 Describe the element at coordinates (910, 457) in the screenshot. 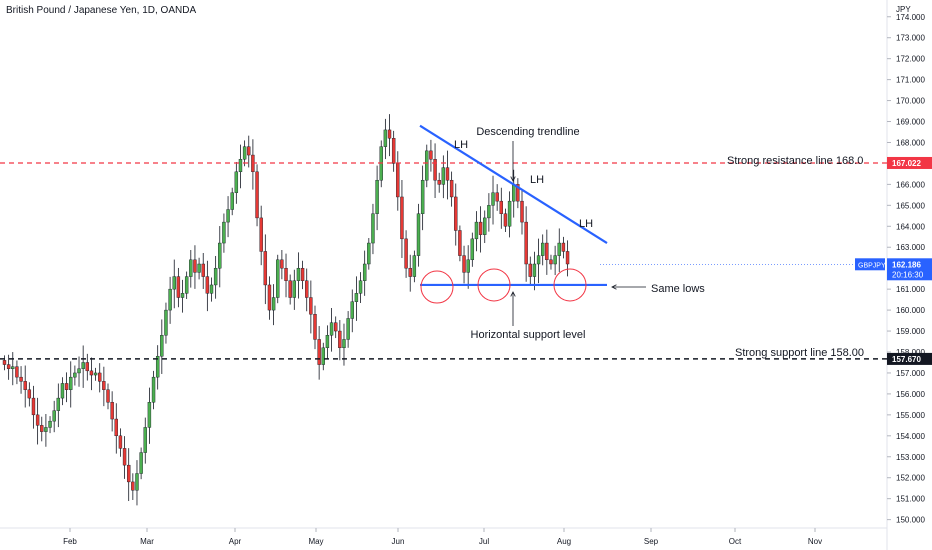

I see `y-tick-label: 153.000` at that location.